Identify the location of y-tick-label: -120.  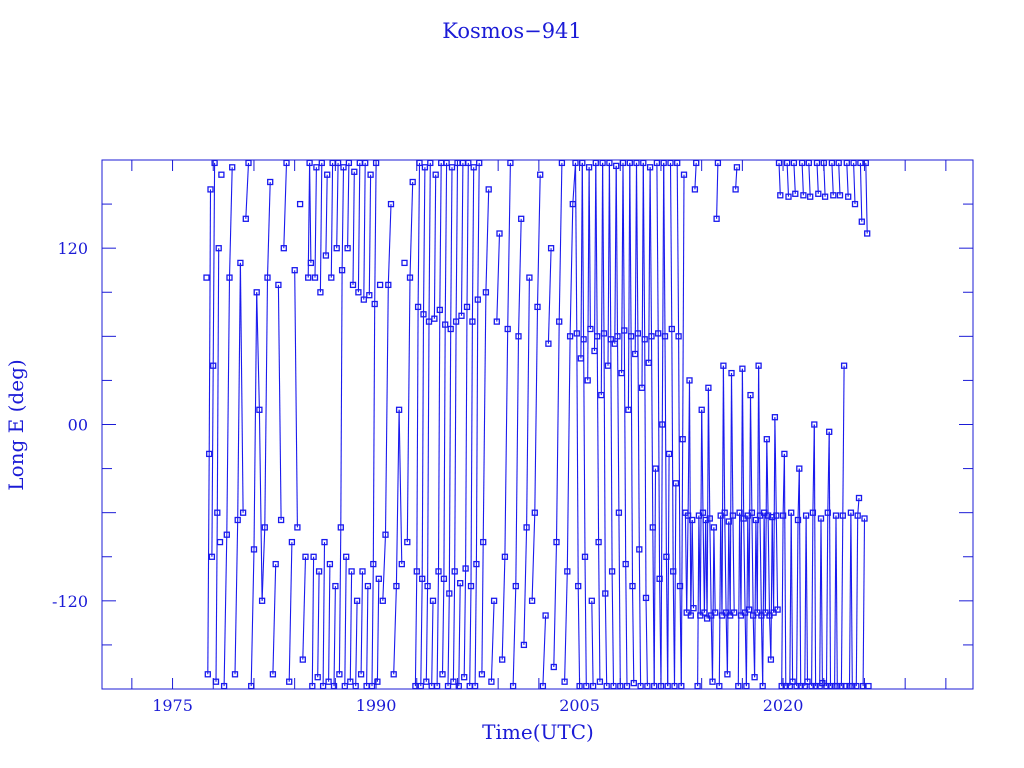
(70, 601).